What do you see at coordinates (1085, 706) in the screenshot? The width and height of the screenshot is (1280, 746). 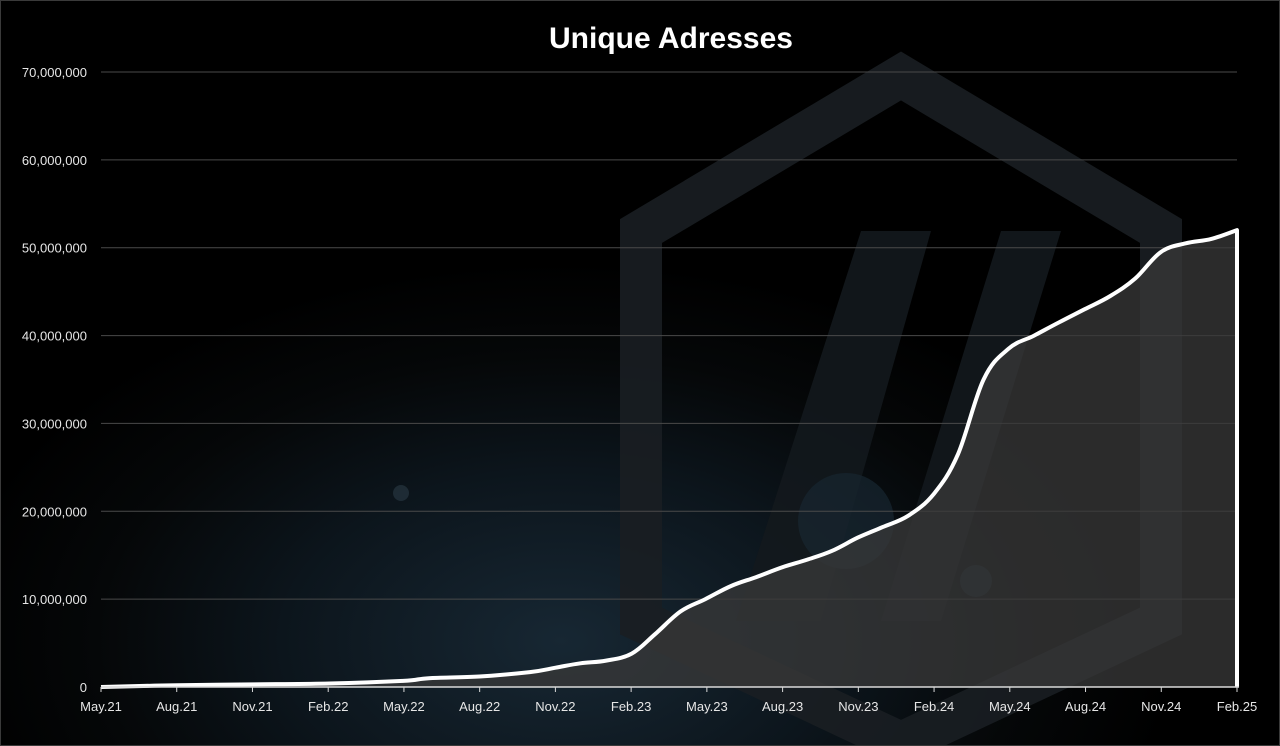 I see `x-tick-label: Aug.24` at bounding box center [1085, 706].